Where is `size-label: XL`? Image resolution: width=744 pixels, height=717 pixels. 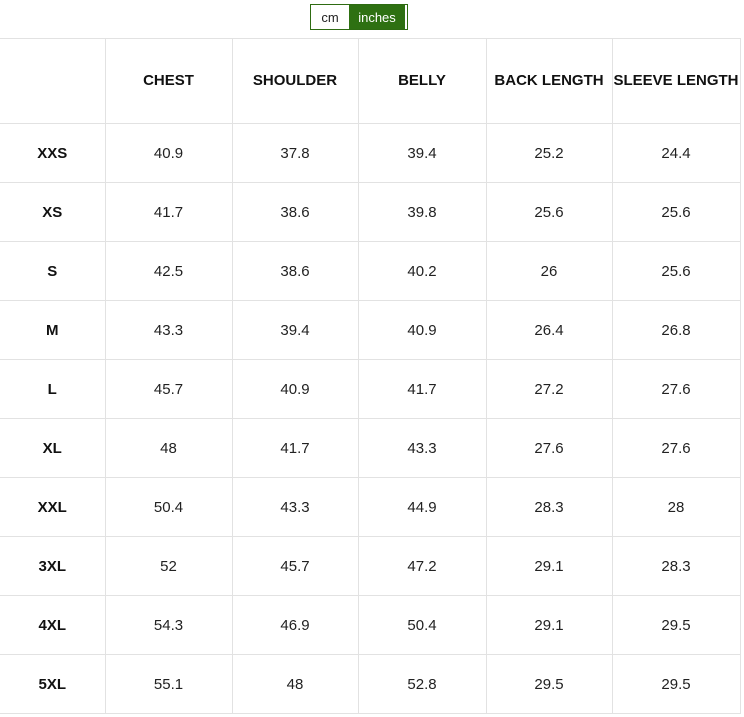
size-label: XL is located at coordinates (53, 448).